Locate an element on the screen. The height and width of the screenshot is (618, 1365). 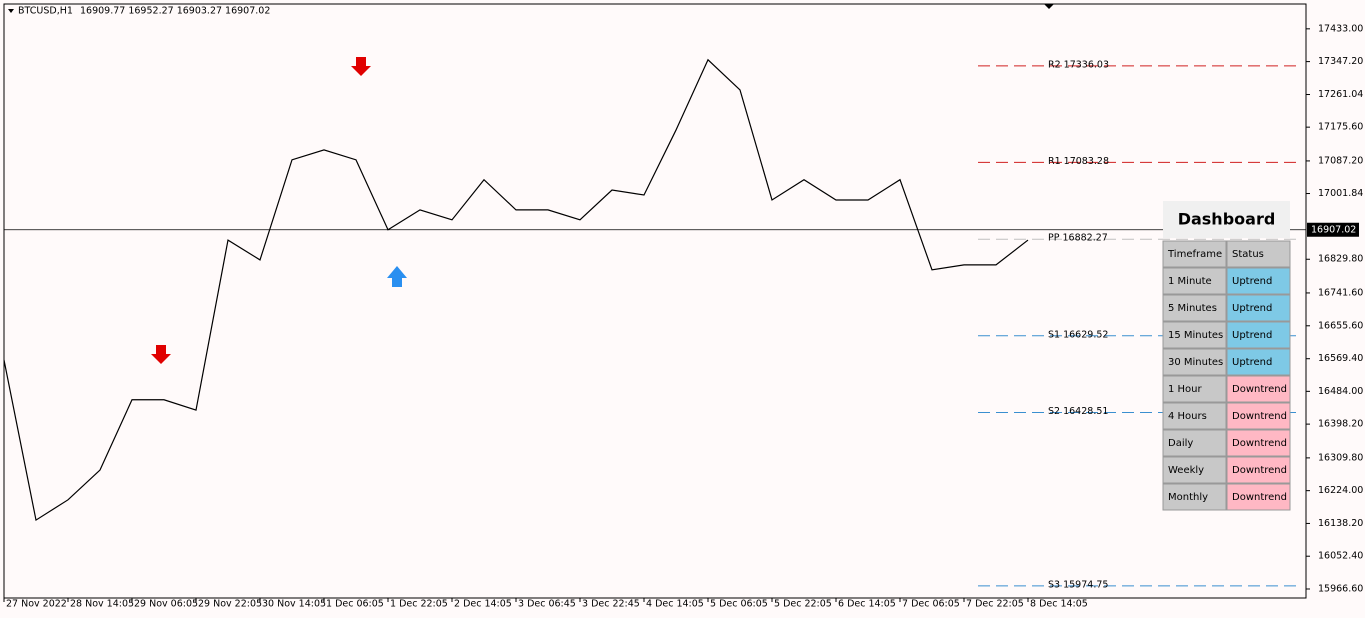
pivot-label: S2 16428.51 is located at coordinates (1078, 411).